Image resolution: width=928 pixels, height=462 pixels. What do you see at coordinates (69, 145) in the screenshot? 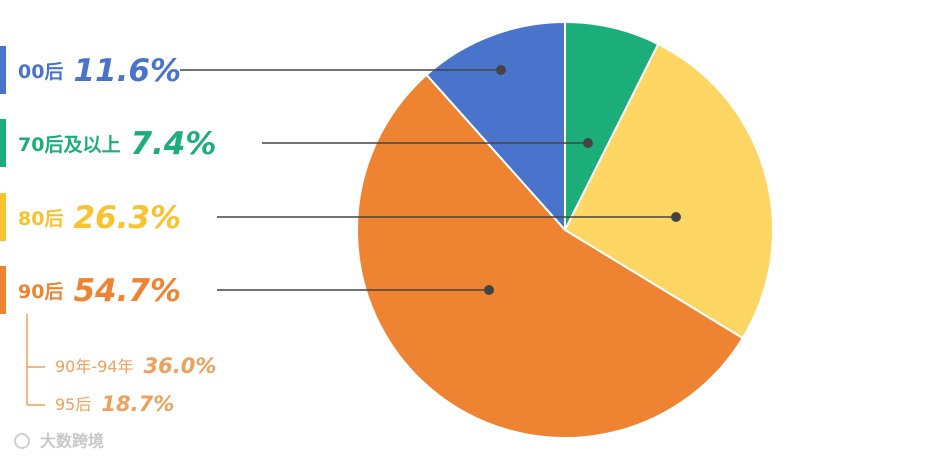
I see `category-label: 70后及以上` at bounding box center [69, 145].